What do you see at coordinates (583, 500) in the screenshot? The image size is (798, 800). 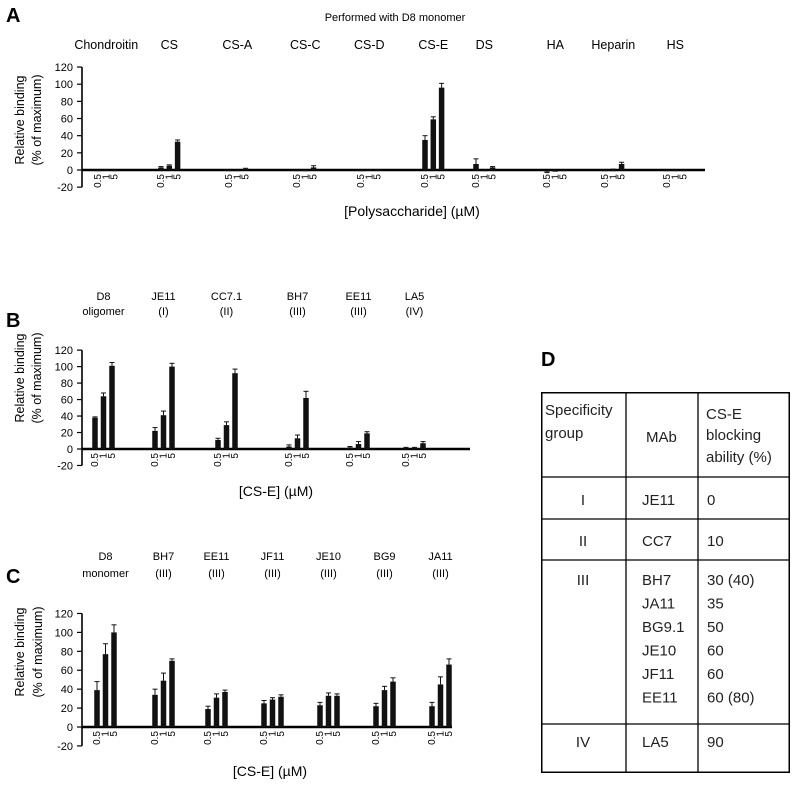 I see `table-group-cell: I` at bounding box center [583, 500].